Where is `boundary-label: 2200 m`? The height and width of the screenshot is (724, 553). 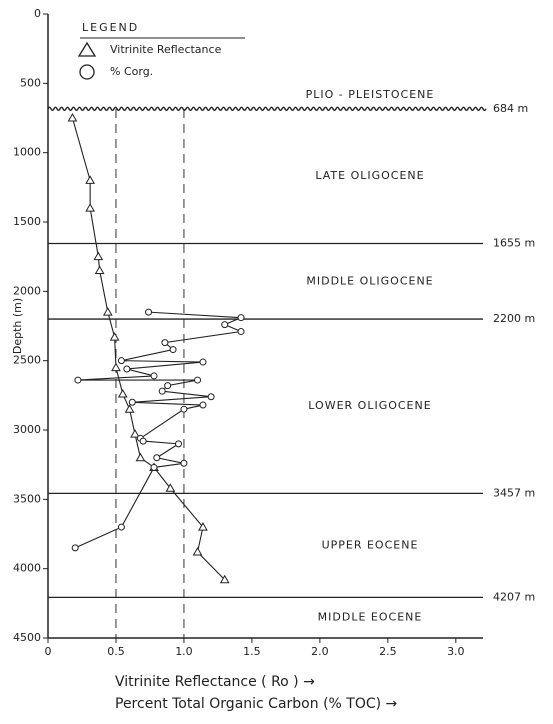 boundary-label: 2200 m is located at coordinates (514, 318).